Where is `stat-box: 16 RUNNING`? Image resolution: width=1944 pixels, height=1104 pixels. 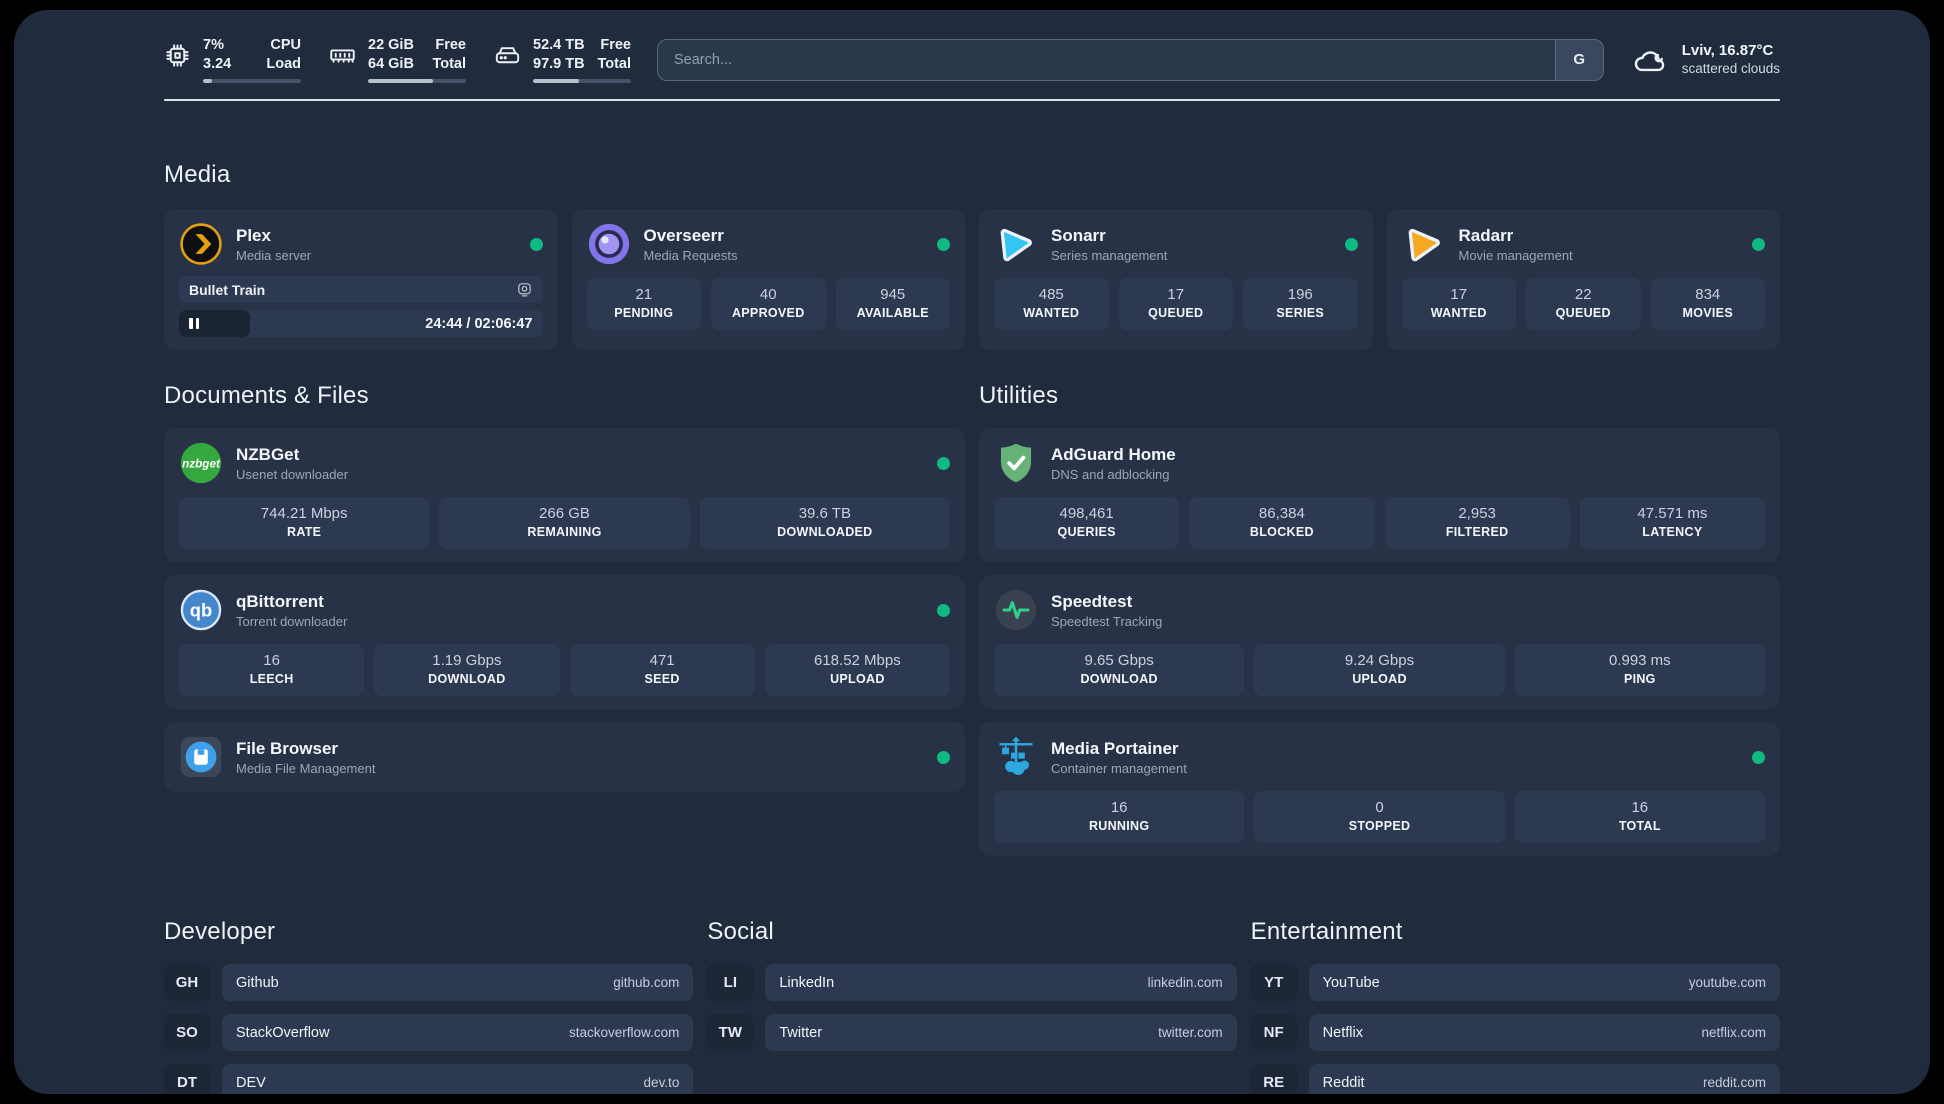
stat-box: 16 RUNNING is located at coordinates (1119, 817).